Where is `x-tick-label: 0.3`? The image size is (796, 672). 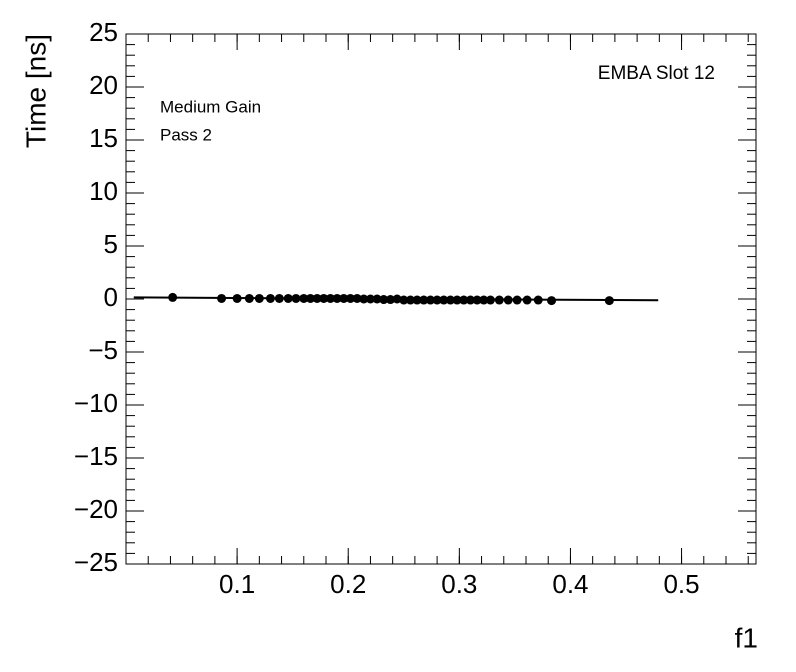 x-tick-label: 0.3 is located at coordinates (459, 584).